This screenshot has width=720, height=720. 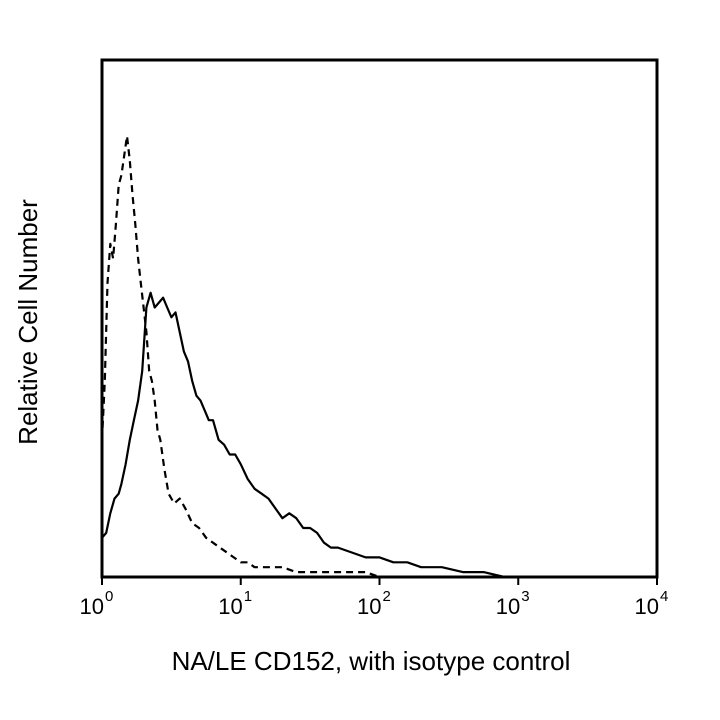 I want to click on x-tick-exponent: 4, so click(x=664, y=596).